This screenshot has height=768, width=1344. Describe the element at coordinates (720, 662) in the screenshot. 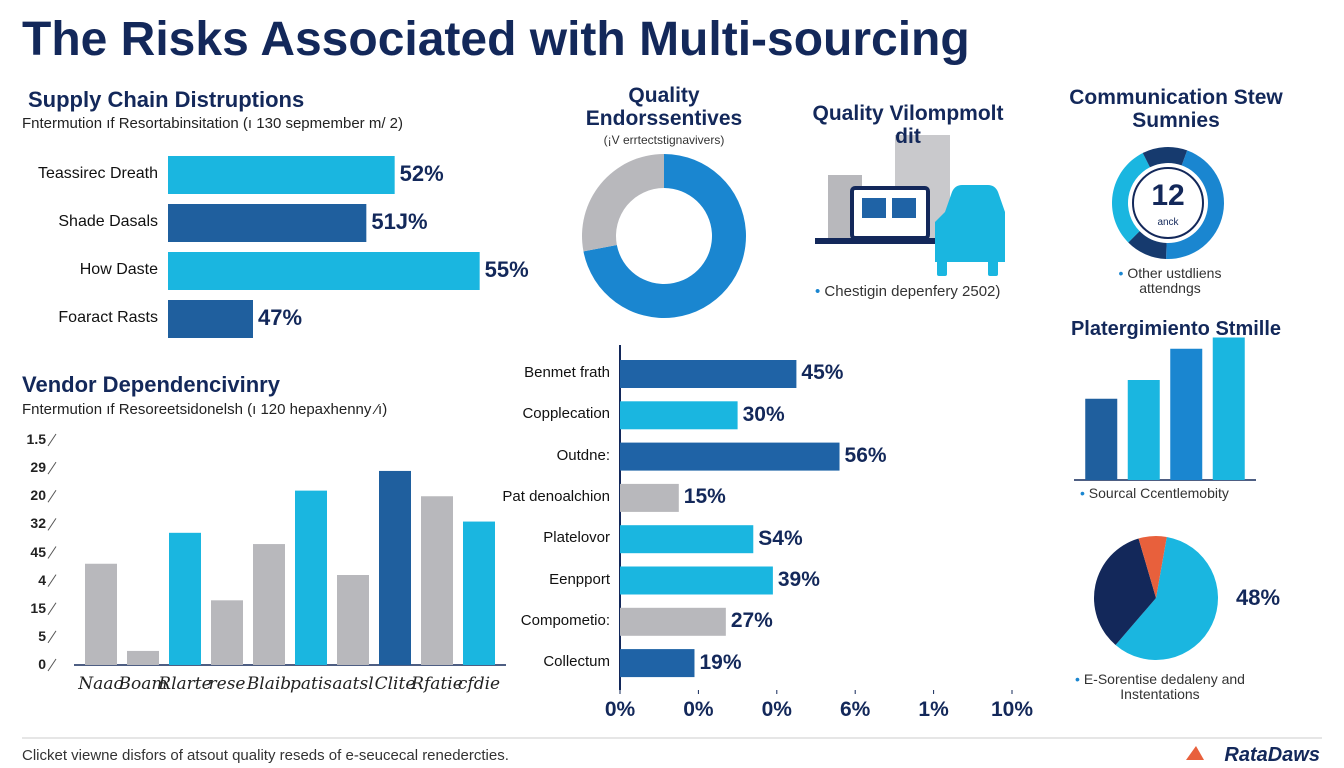

I see `value-label: 19%` at that location.